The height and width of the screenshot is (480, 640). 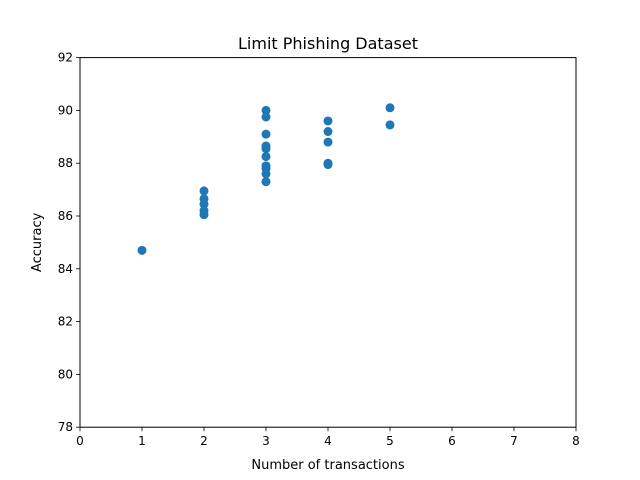 What do you see at coordinates (65, 427) in the screenshot?
I see `y-tick-label: 78` at bounding box center [65, 427].